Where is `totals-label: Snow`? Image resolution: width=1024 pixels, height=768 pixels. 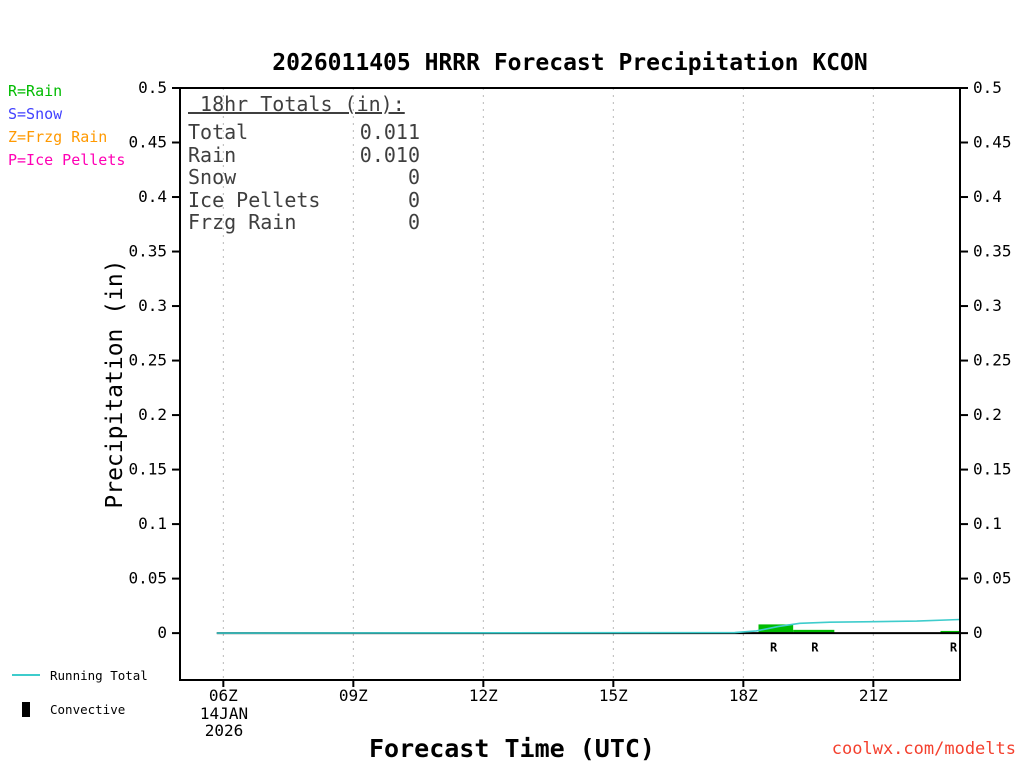 totals-label: Snow is located at coordinates (212, 177).